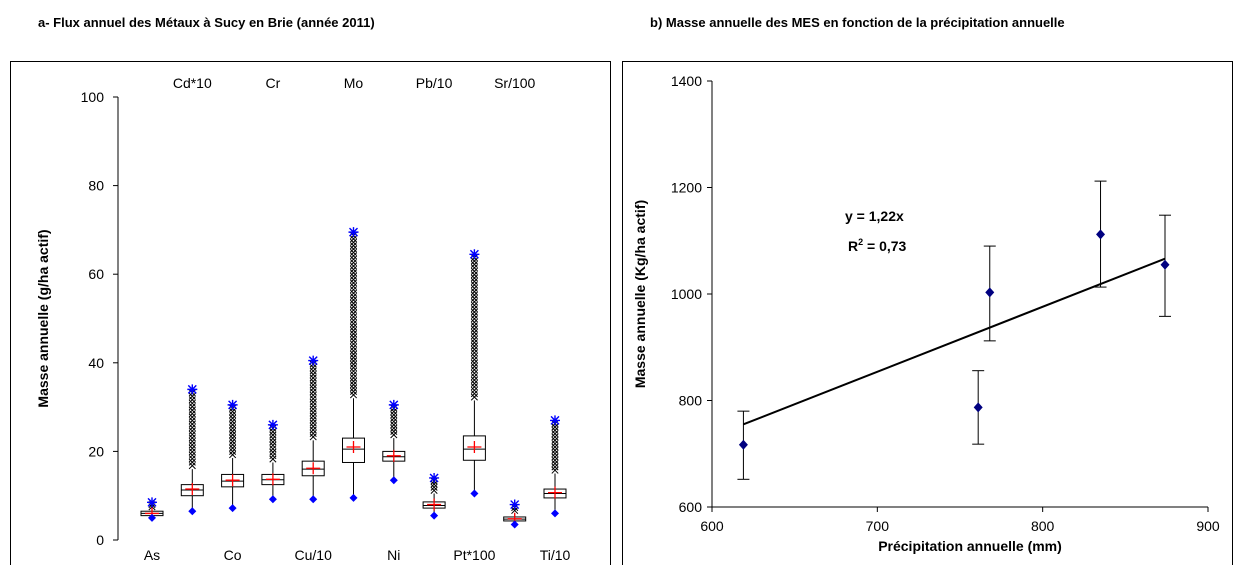 The image size is (1236, 565). I want to click on box-pb10: Pb/10, so click(434, 297).